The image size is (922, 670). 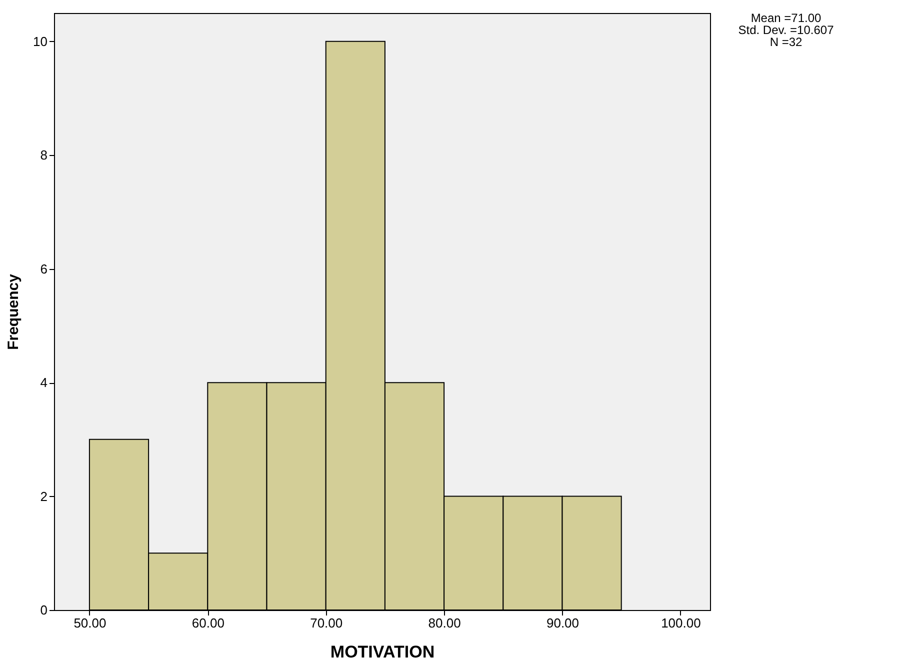 What do you see at coordinates (563, 623) in the screenshot?
I see `x-tick-label: 90.00` at bounding box center [563, 623].